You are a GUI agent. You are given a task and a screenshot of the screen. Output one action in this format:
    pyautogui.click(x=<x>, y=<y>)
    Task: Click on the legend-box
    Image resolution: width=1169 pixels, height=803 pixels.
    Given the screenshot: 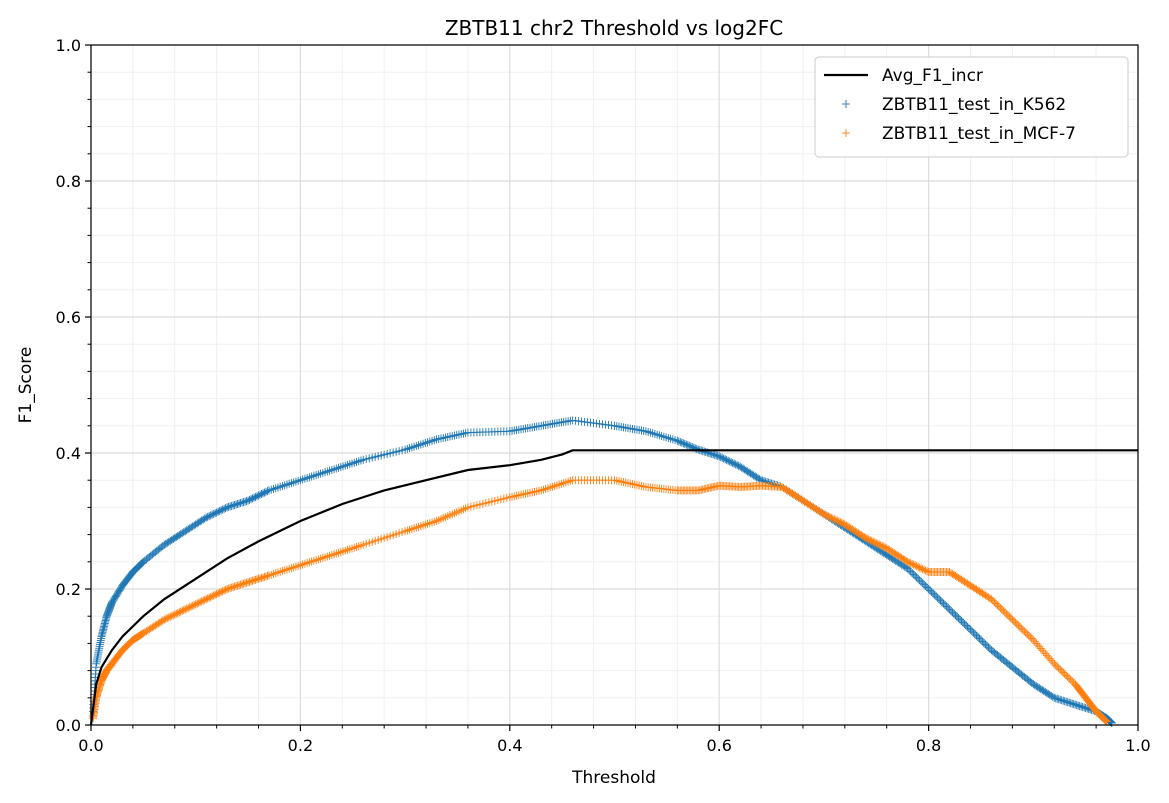 What is the action you would take?
    pyautogui.click(x=971, y=107)
    